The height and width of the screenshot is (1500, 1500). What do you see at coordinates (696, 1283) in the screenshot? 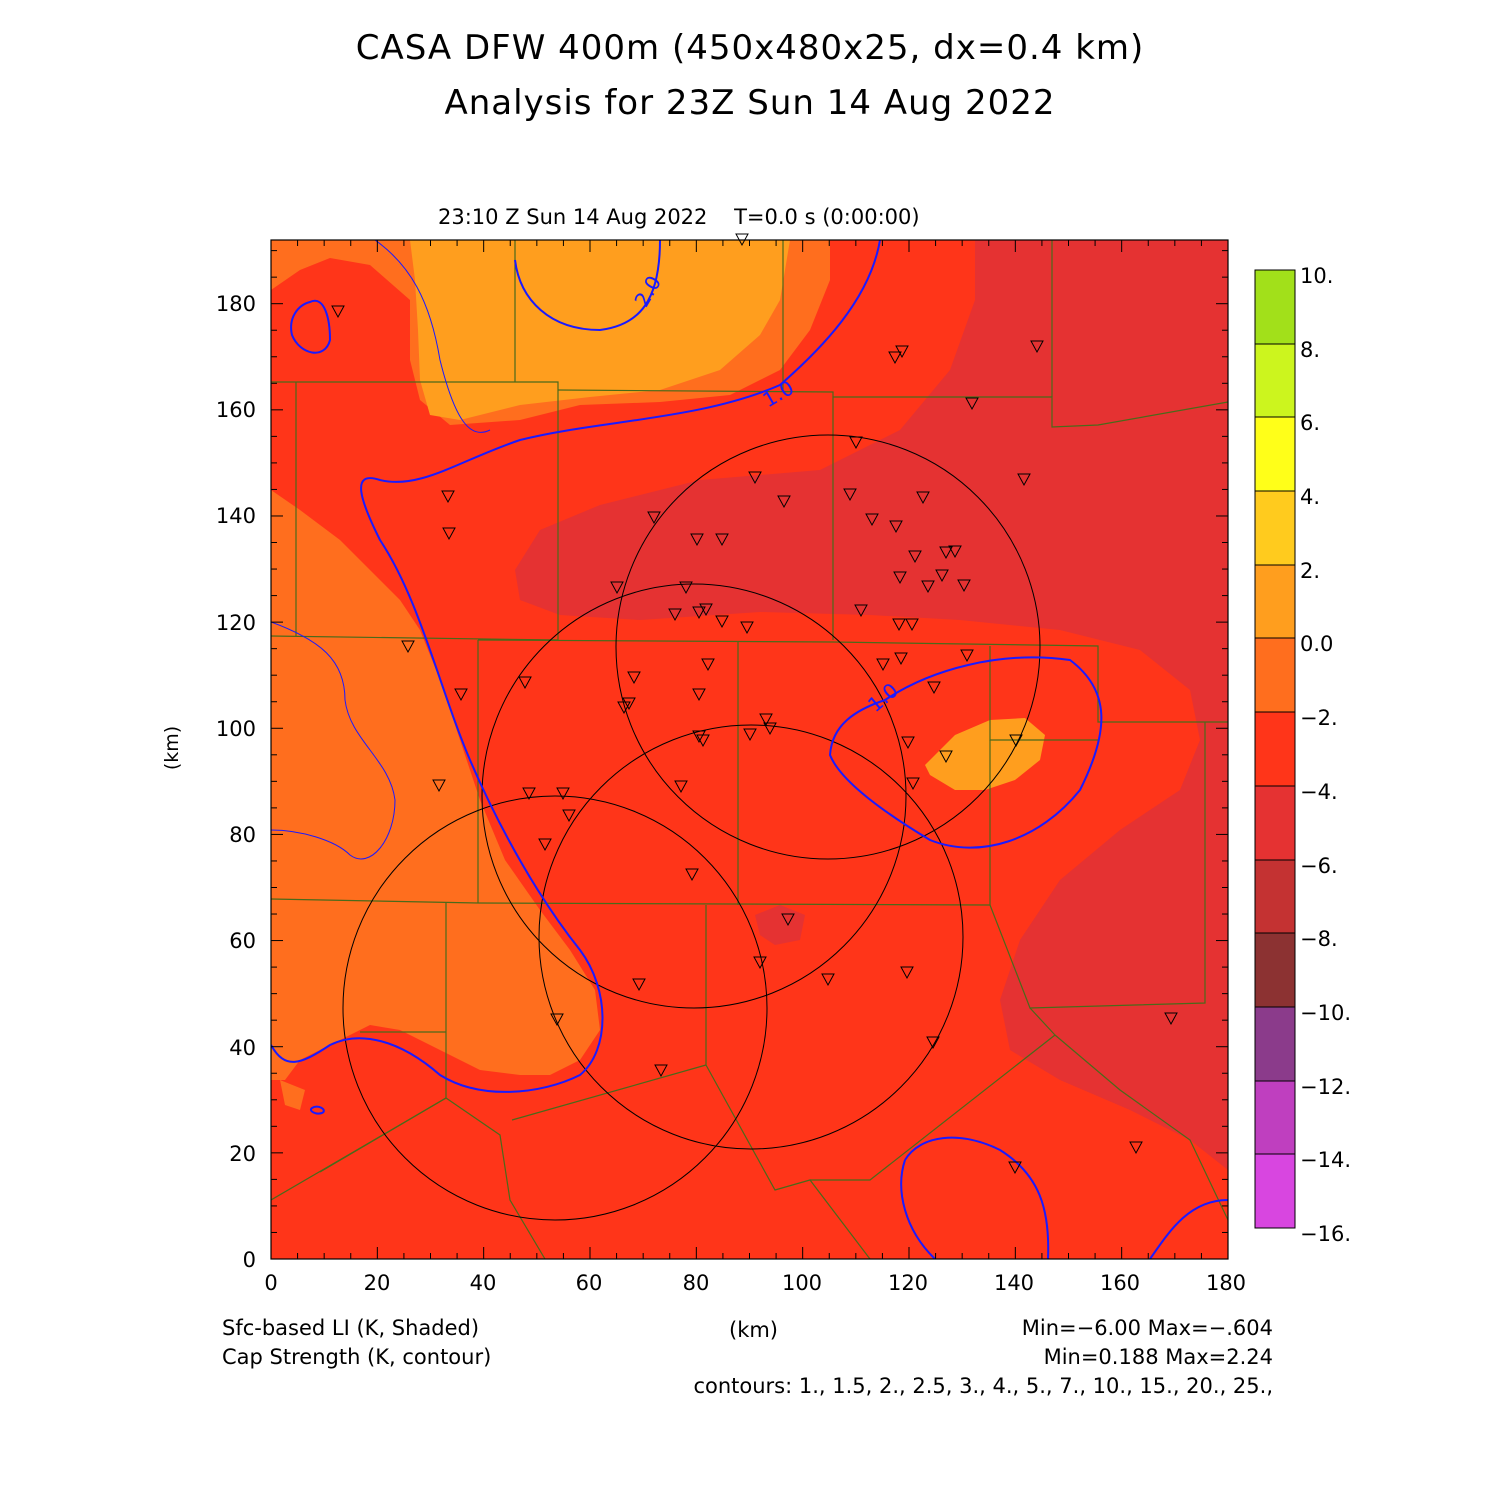
I see `x-tick-label: 80` at bounding box center [696, 1283].